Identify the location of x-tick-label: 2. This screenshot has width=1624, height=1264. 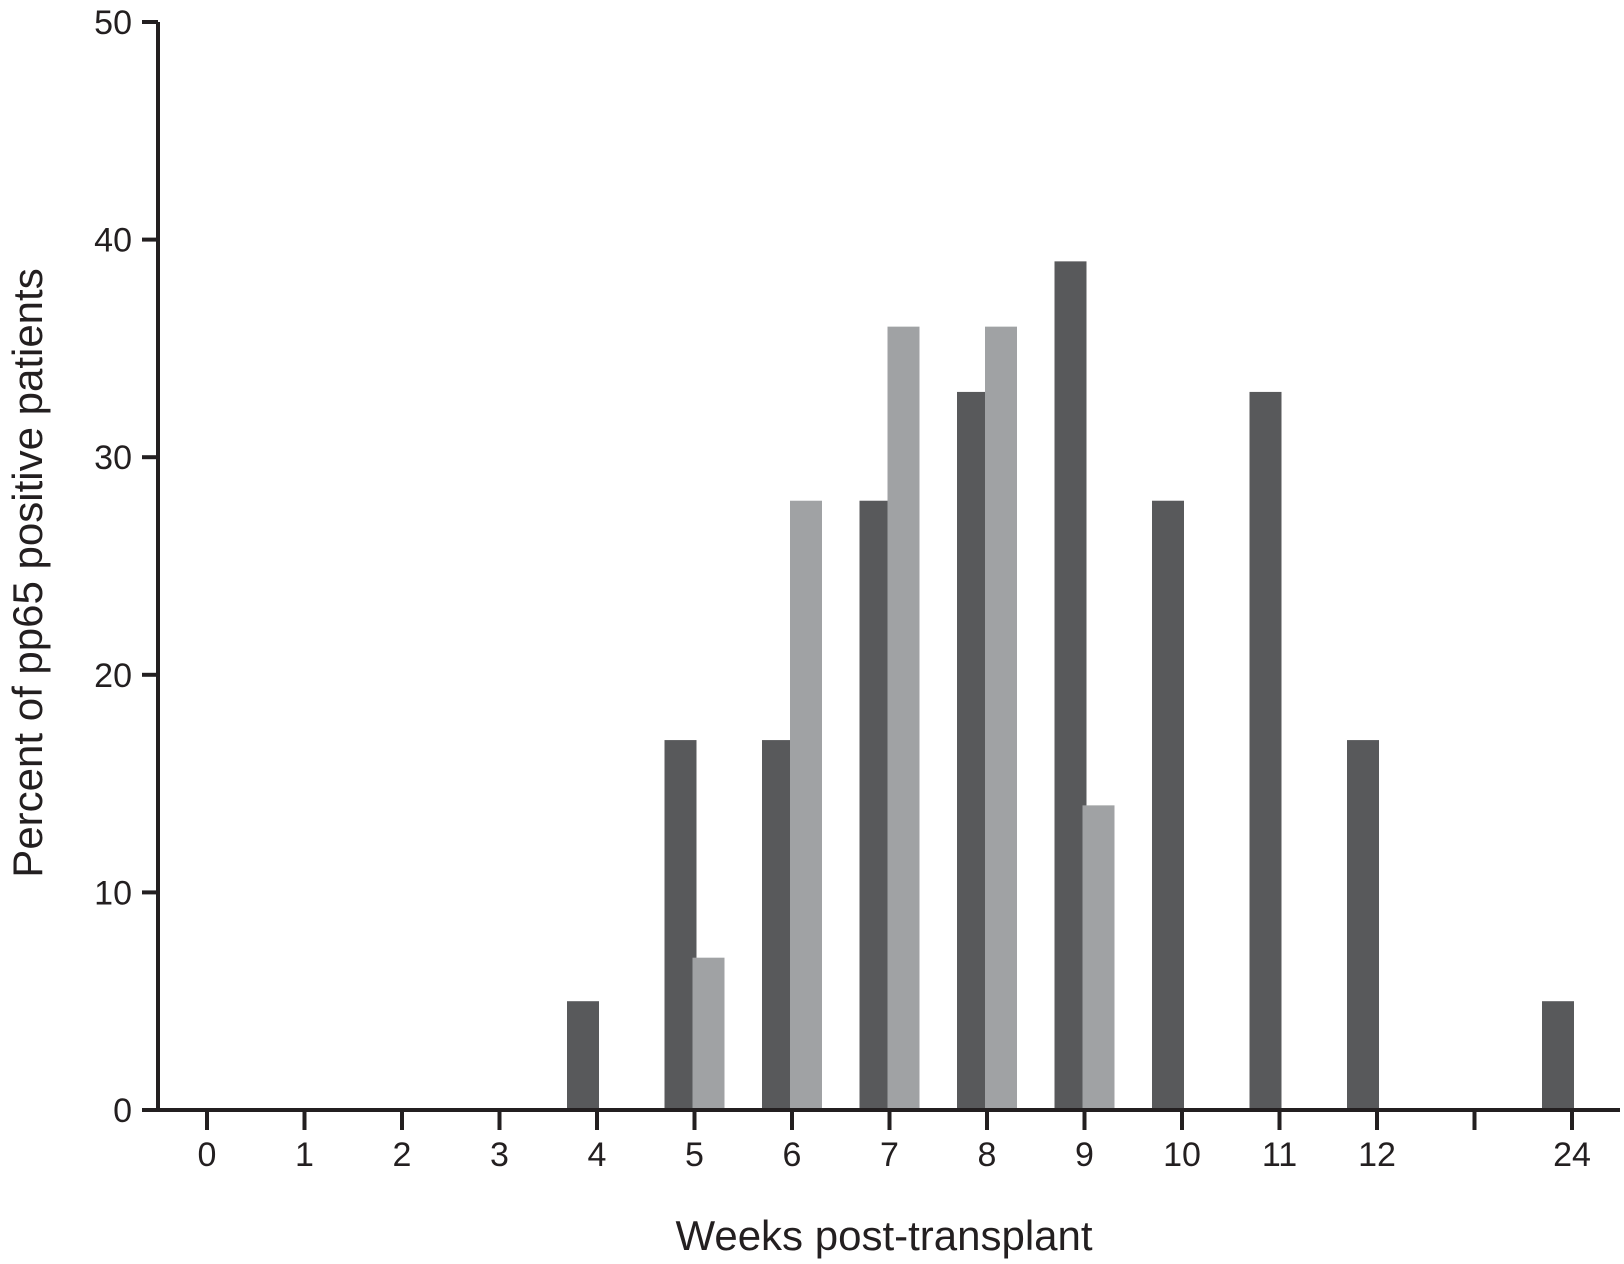
(402, 1155).